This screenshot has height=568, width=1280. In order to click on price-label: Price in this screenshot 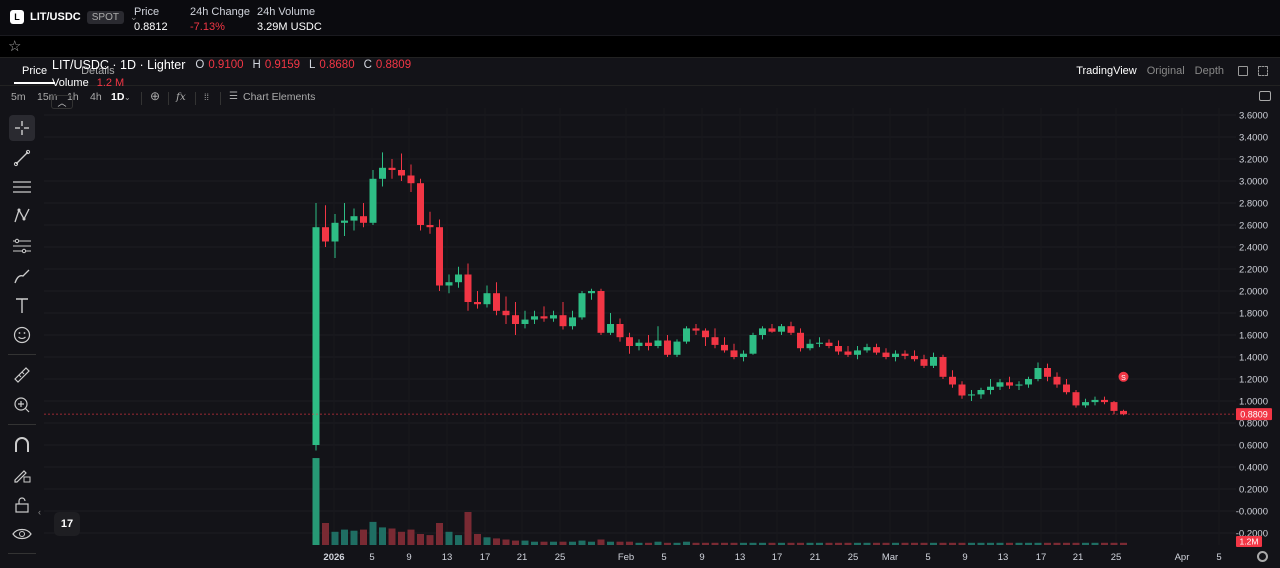, I will do `click(147, 12)`.